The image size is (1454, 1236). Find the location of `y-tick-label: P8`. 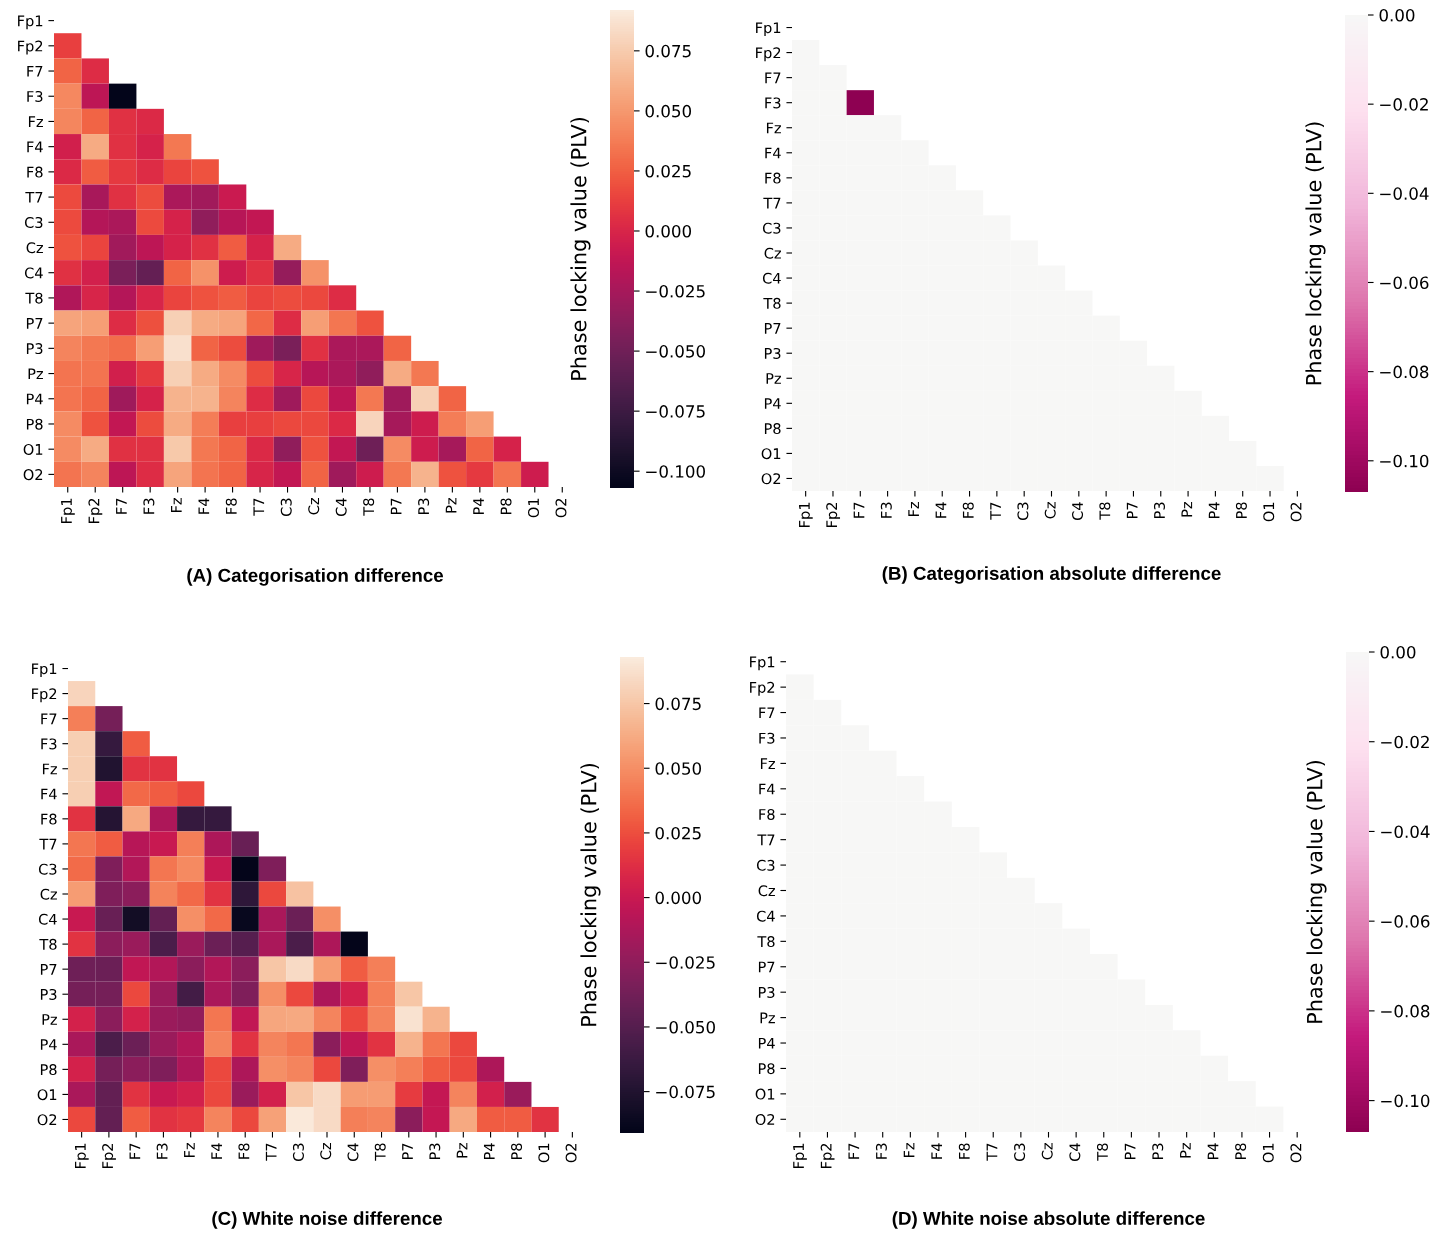

y-tick-label: P8 is located at coordinates (48, 1070).